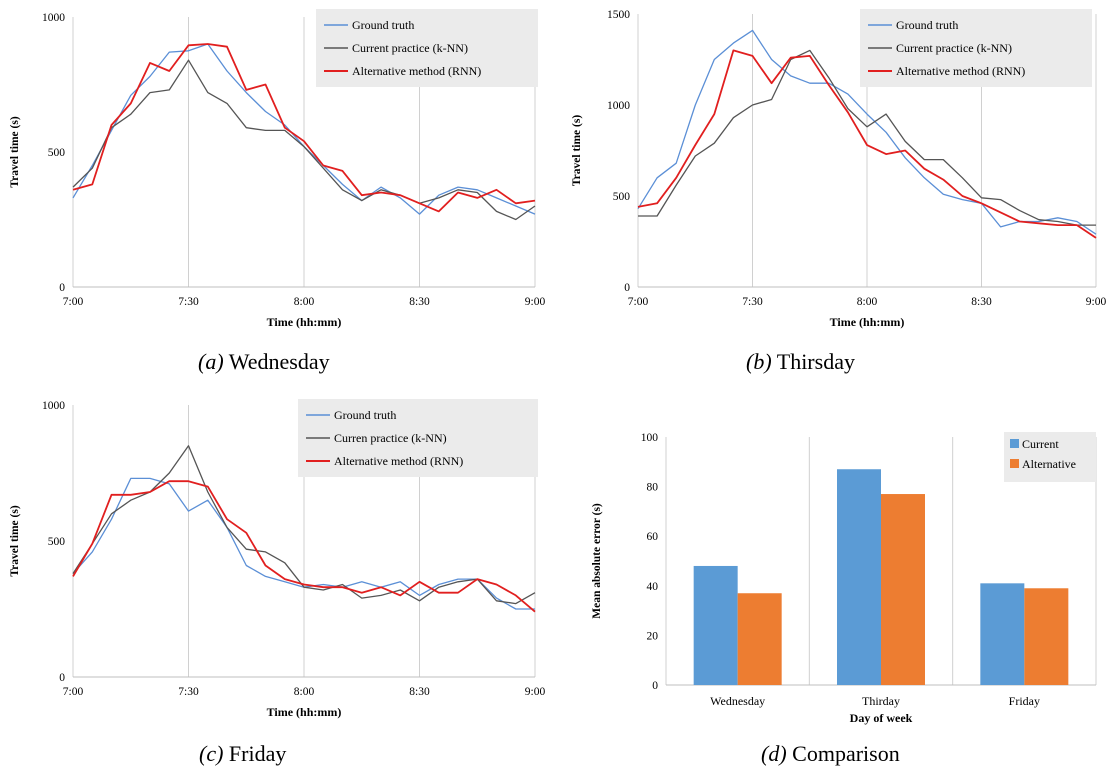  What do you see at coordinates (1049, 464) in the screenshot?
I see `legend-label: Alternative` at bounding box center [1049, 464].